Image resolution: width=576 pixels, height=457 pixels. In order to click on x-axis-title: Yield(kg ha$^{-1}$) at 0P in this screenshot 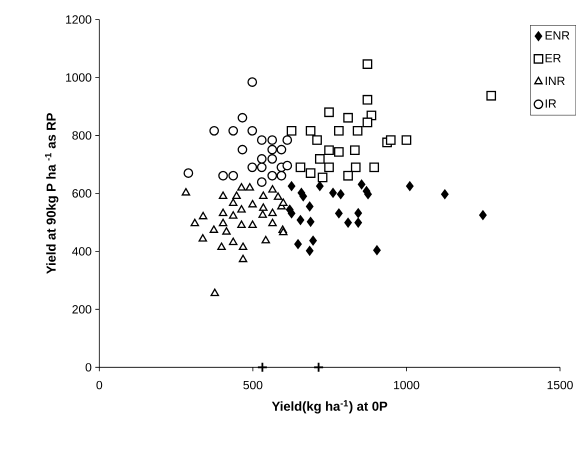, I will do `click(330, 407)`.